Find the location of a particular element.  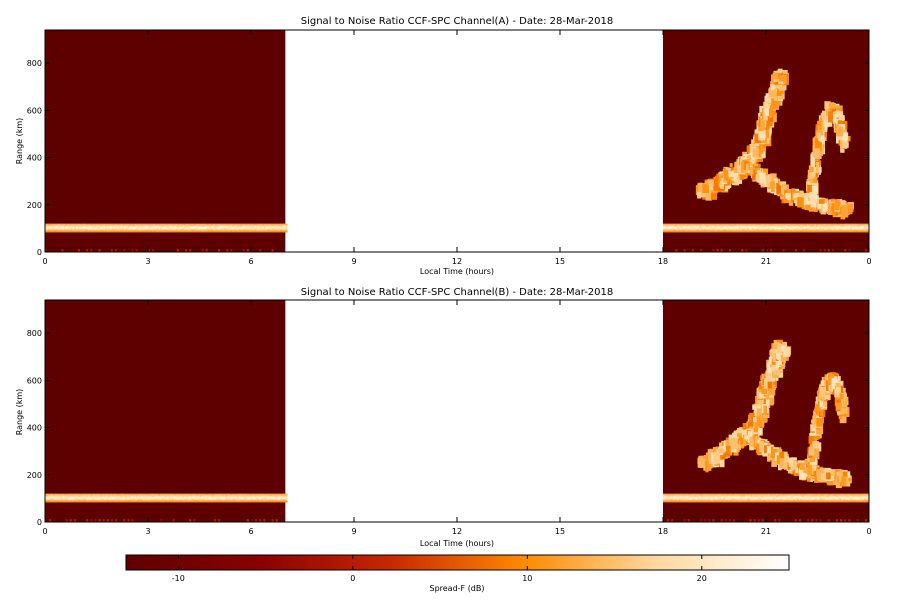

panel-a-y-axis-label: Range (km) is located at coordinates (19, 141).